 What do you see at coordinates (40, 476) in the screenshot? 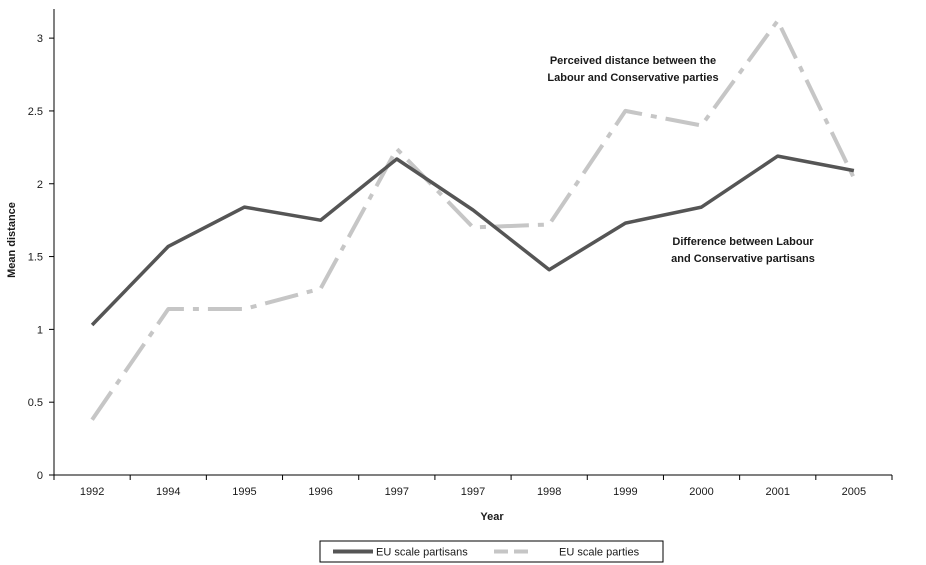
I see `y-tick-label: 0` at bounding box center [40, 476].